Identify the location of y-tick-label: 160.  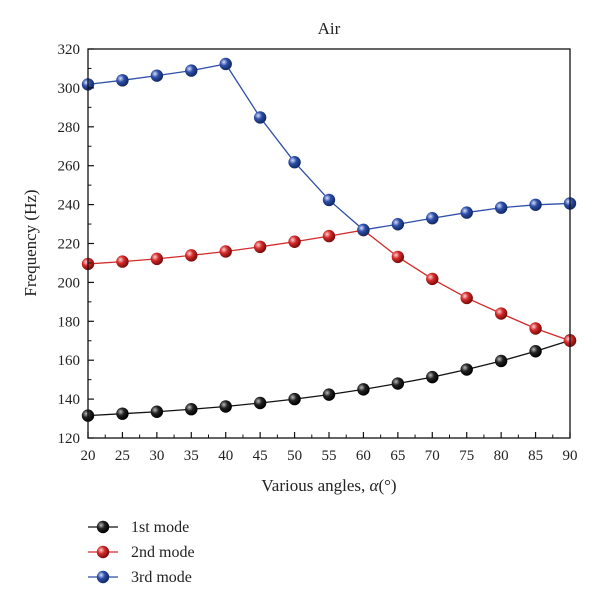
(69, 361).